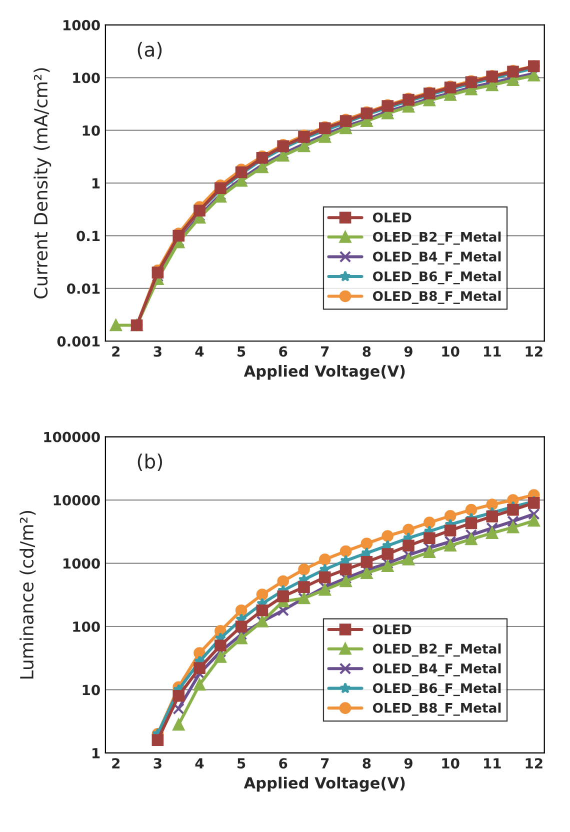 The width and height of the screenshot is (570, 832). What do you see at coordinates (43, 183) in the screenshot?
I see `y-axis-title: Current Density (mA/cm²)` at bounding box center [43, 183].